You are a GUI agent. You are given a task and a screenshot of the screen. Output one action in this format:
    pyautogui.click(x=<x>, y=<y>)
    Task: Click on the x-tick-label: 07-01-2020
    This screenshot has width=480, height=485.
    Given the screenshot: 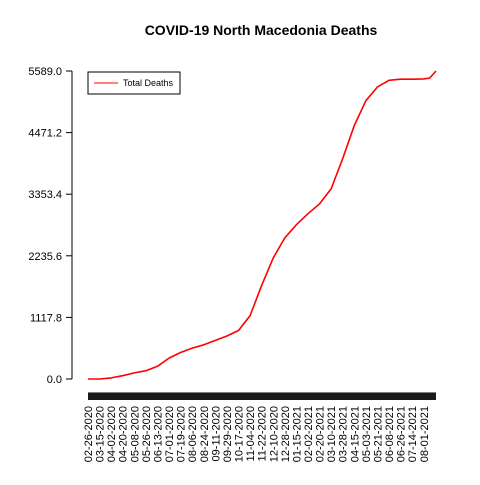 What is the action you would take?
    pyautogui.click(x=170, y=434)
    